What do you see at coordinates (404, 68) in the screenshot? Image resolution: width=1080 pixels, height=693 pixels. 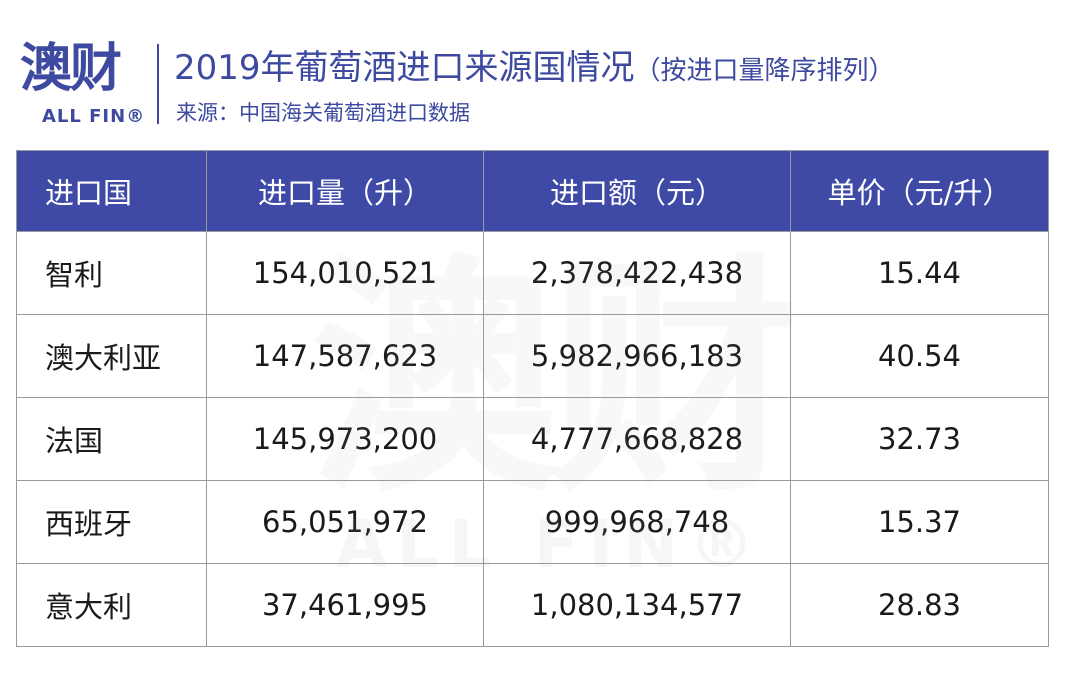 I see `title-main: 2019年葡萄酒进口来源国情况` at bounding box center [404, 68].